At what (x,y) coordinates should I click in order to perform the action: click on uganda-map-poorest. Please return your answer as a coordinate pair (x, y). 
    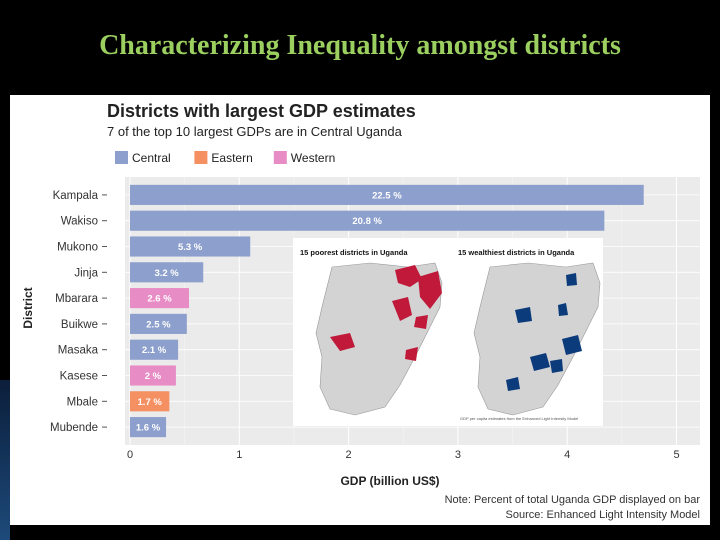
    Looking at the image, I should click on (379, 339).